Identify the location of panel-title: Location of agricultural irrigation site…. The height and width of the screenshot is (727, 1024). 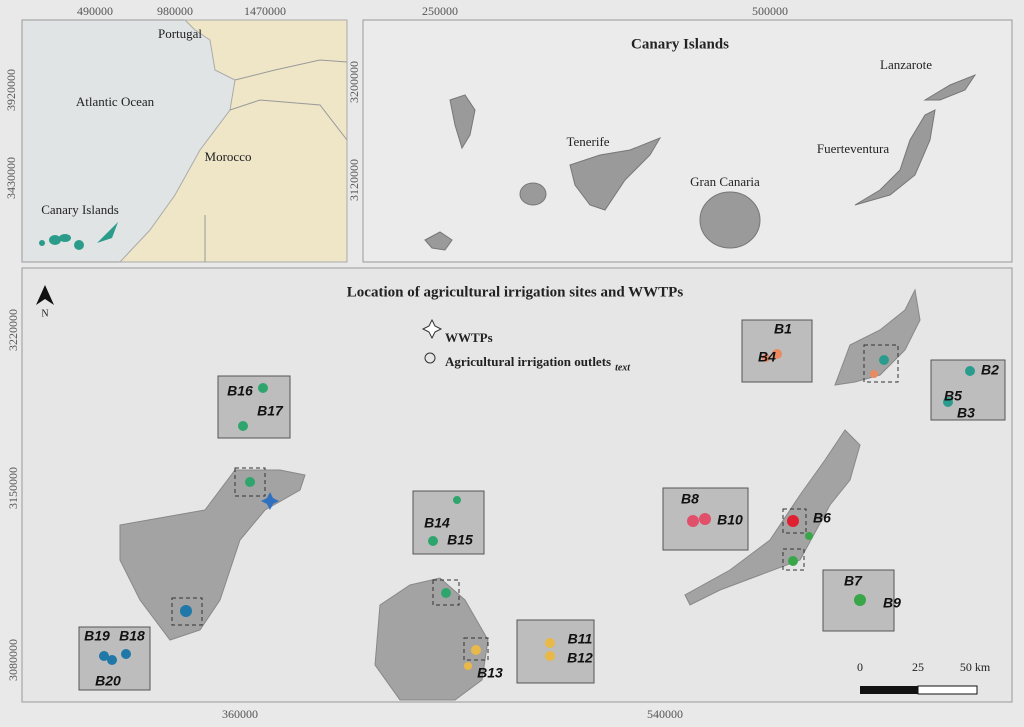
(515, 292).